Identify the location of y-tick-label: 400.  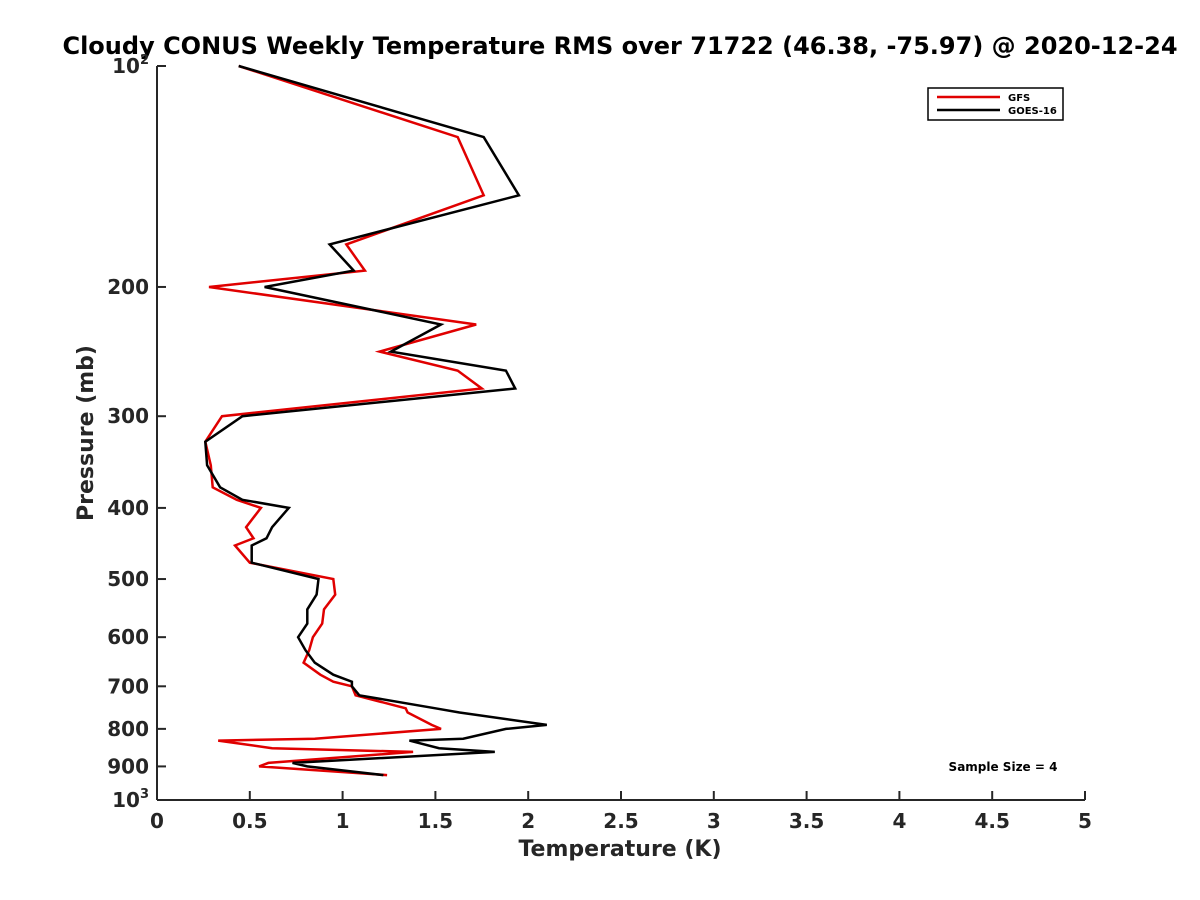
(128, 508).